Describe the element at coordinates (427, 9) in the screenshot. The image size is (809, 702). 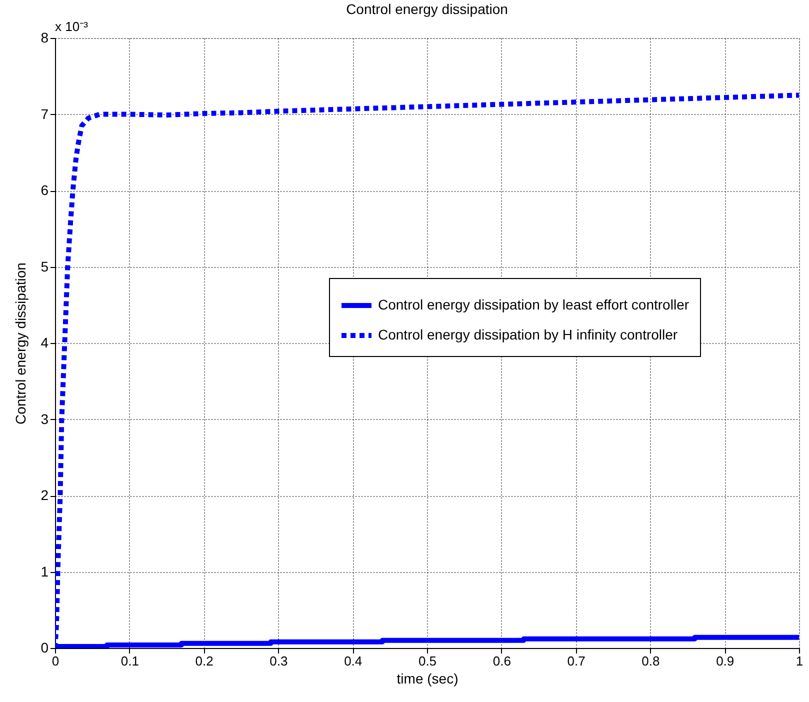
I see `chart-title: Control energy dissipation` at that location.